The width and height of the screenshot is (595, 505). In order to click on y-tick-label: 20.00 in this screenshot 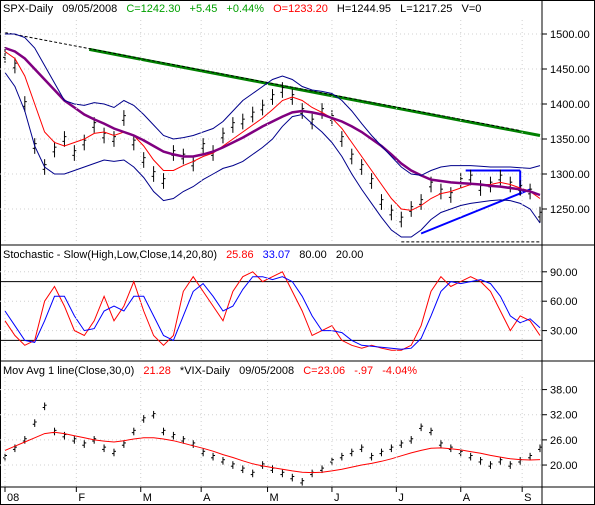, I will do `click(564, 466)`.